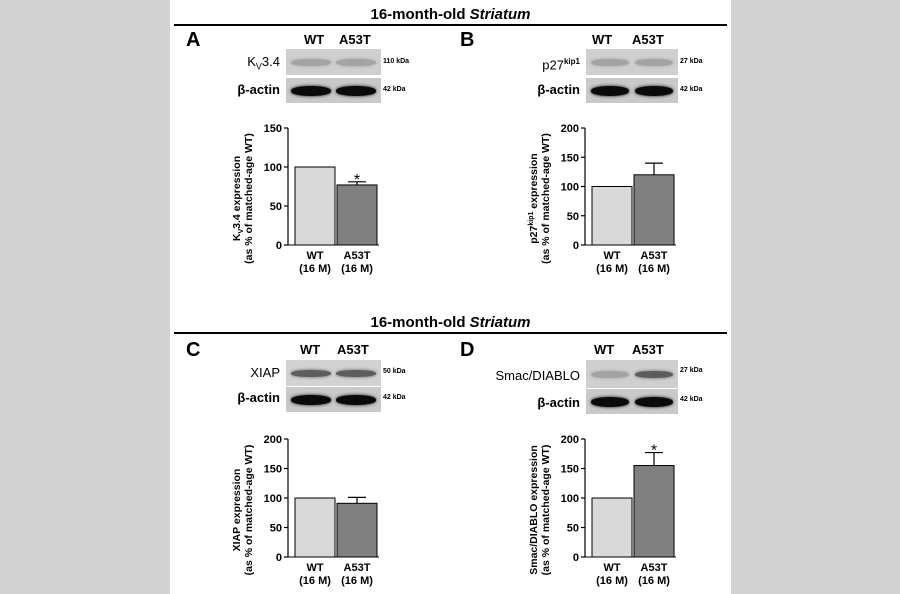 Image resolution: width=900 pixels, height=594 pixels. What do you see at coordinates (632, 62) in the screenshot?
I see `blot-p27` at bounding box center [632, 62].